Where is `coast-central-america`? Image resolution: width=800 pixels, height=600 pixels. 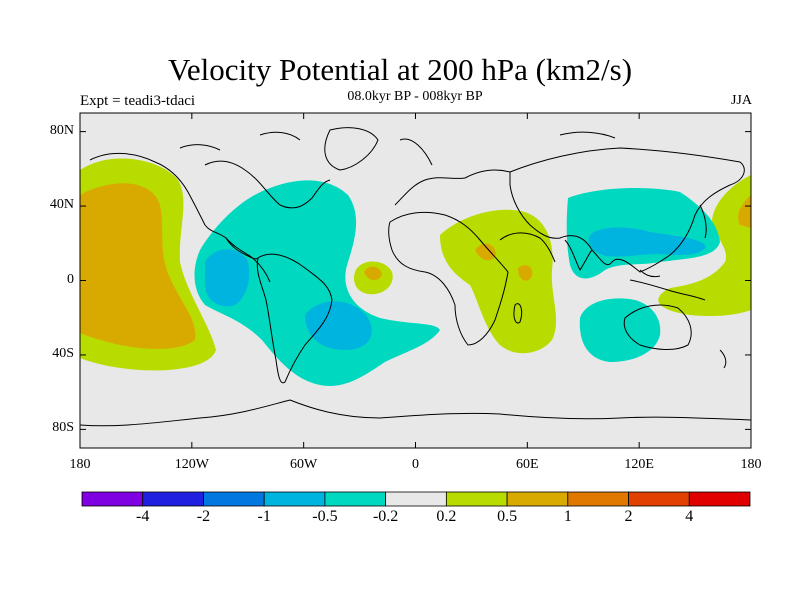
coast-central-america is located at coordinates (242, 248).